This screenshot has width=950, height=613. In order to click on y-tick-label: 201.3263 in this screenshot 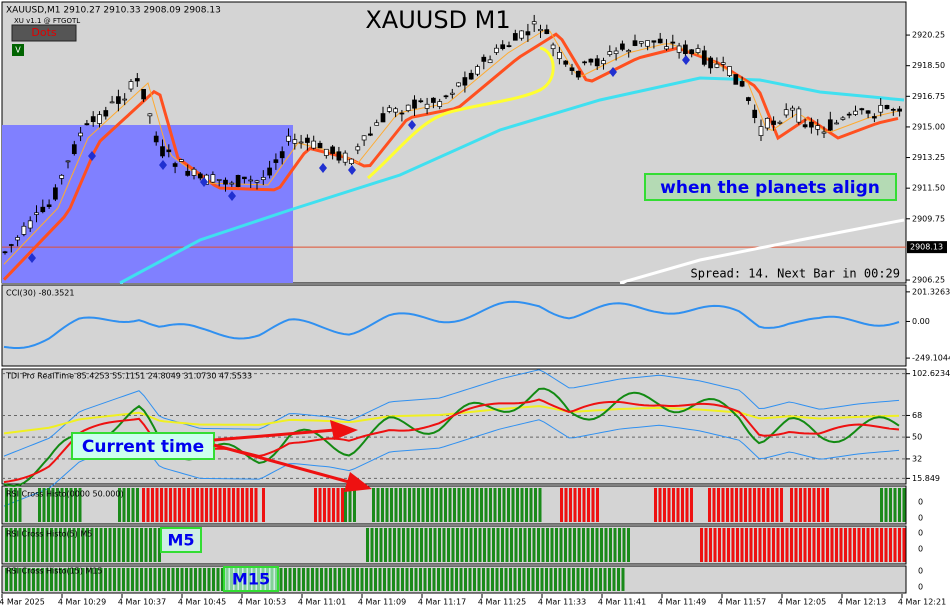, I will do `click(931, 291)`.